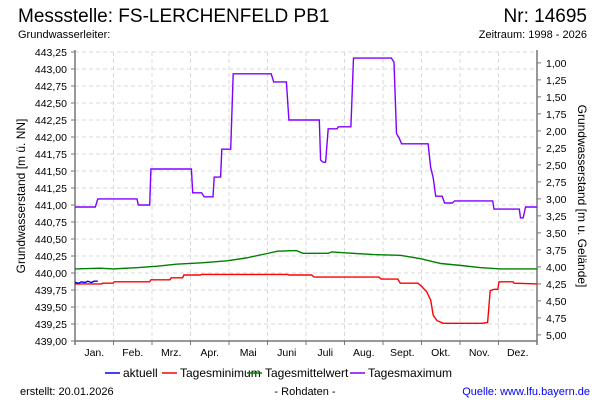  I want to click on legend-label-tagesminimum: Tagesminimum, so click(220, 373).